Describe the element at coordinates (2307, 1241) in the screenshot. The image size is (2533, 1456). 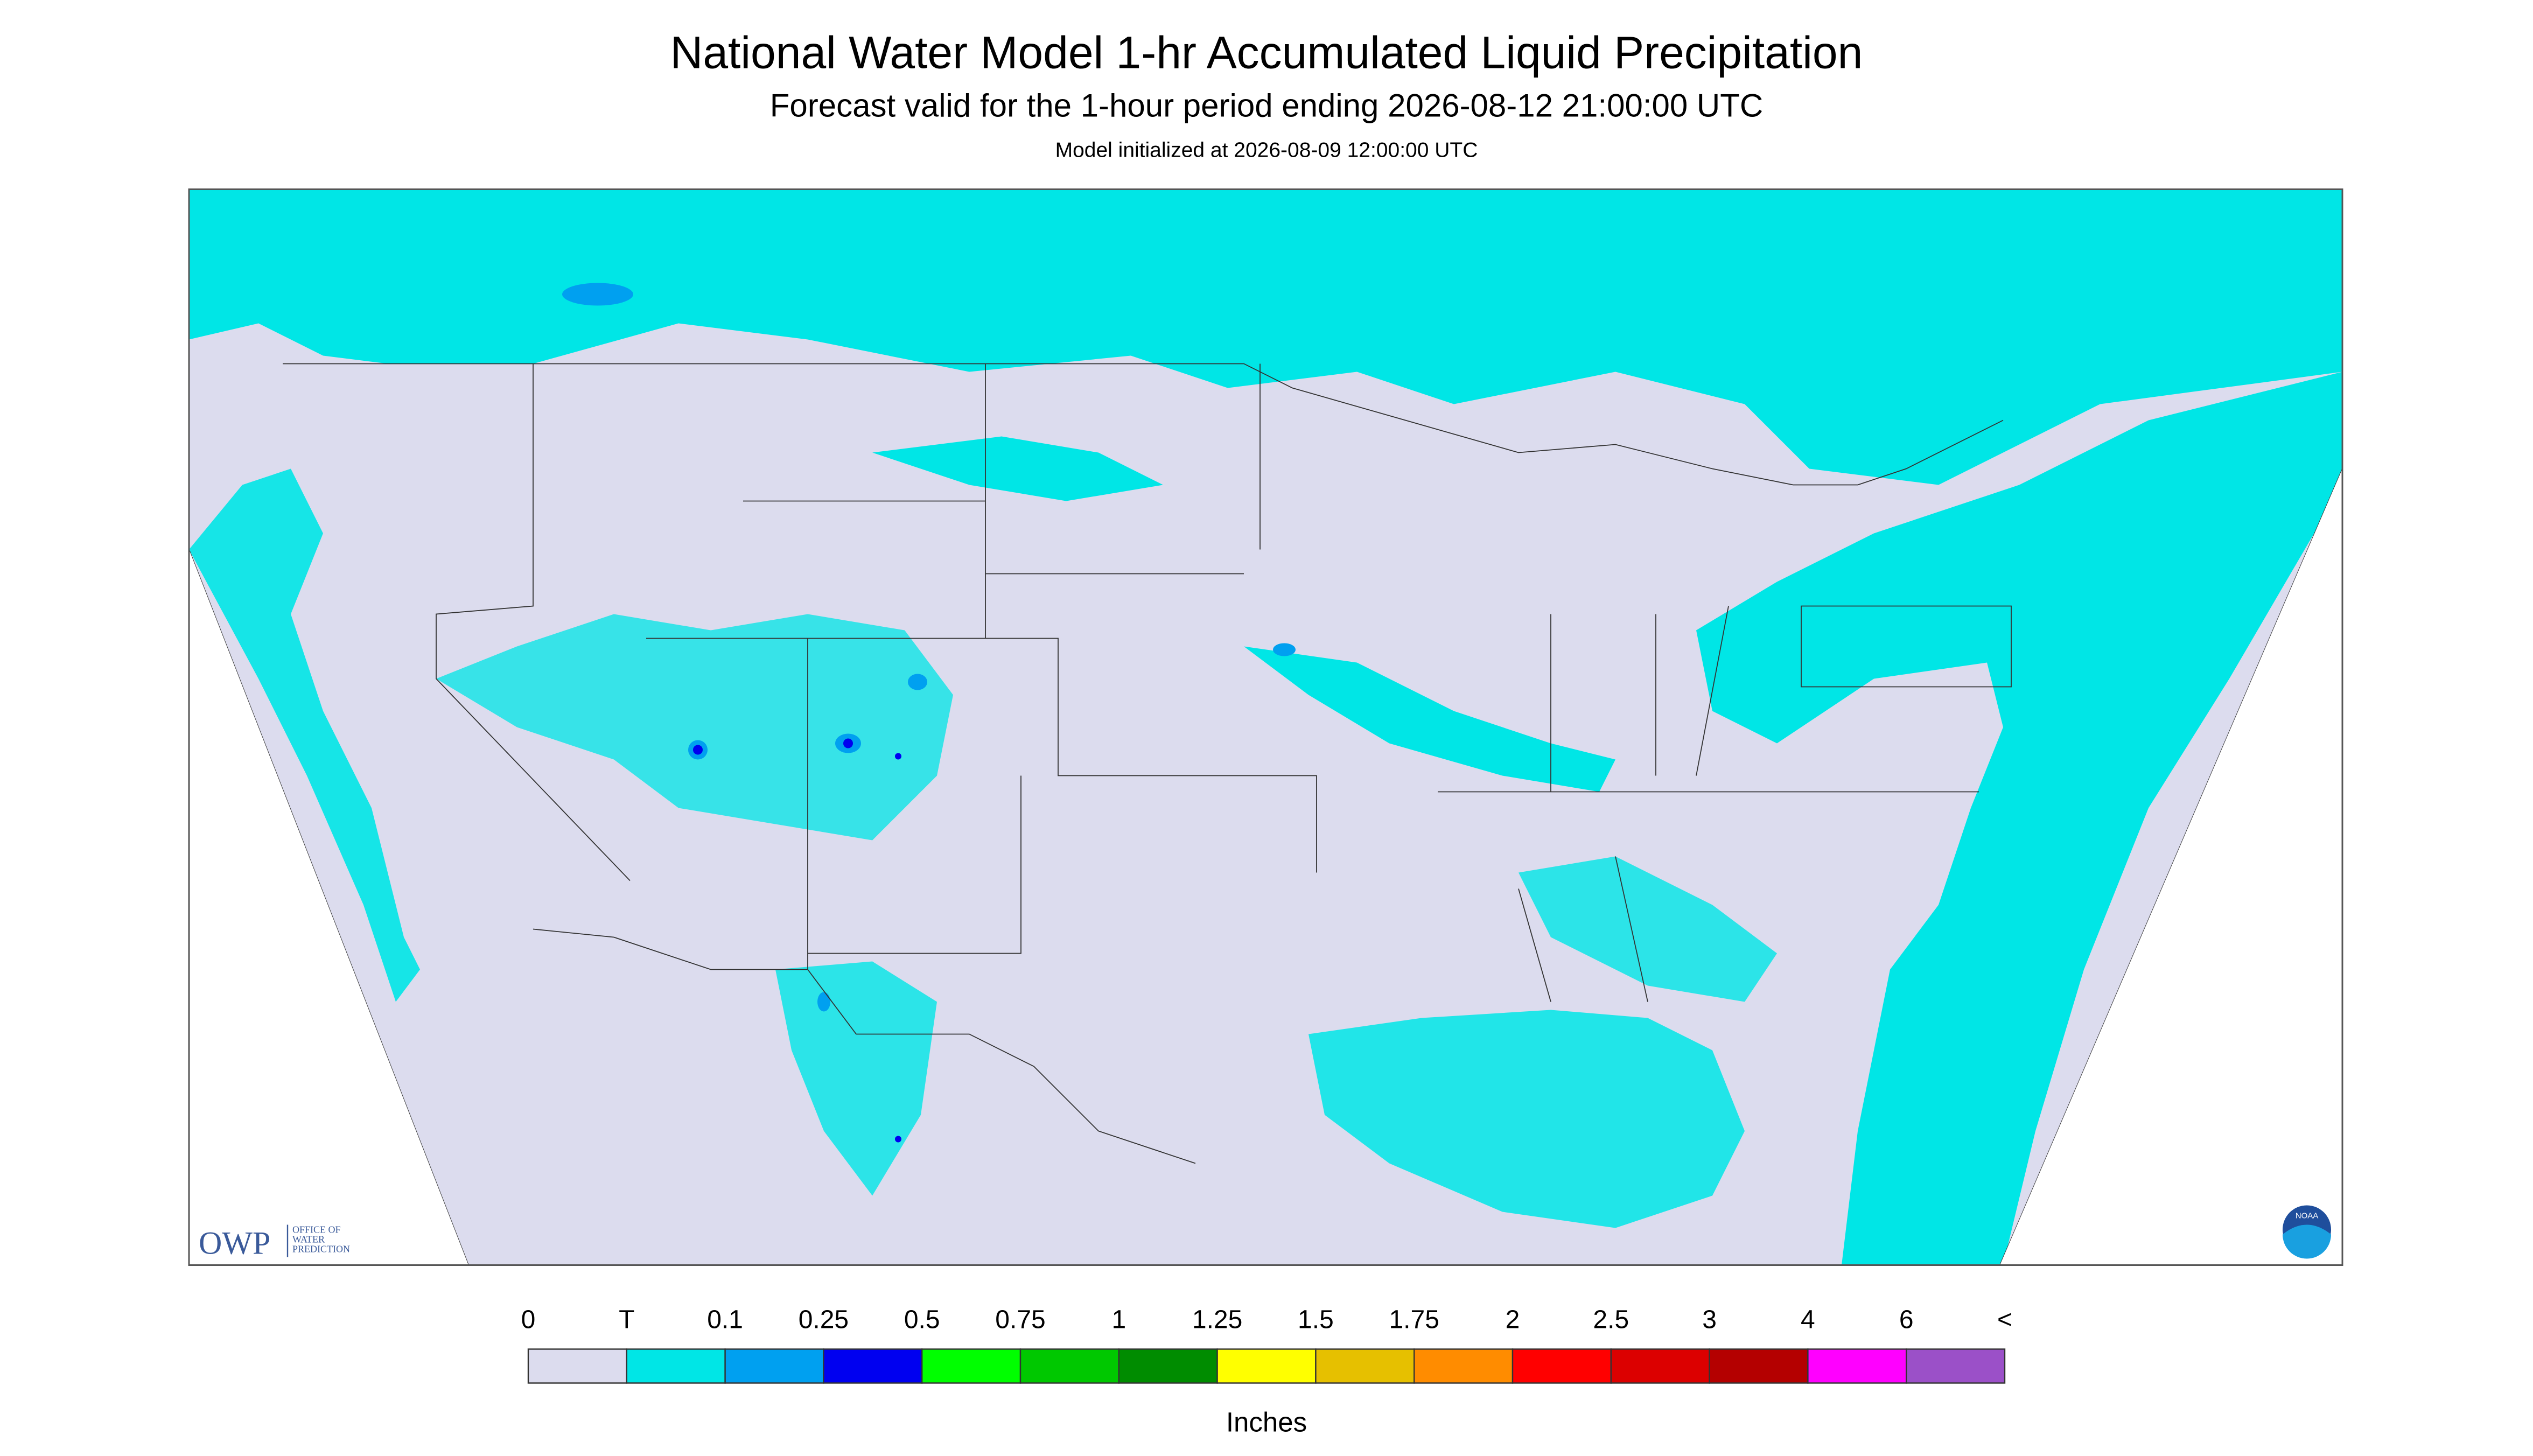
I see `noaa-wave` at that location.